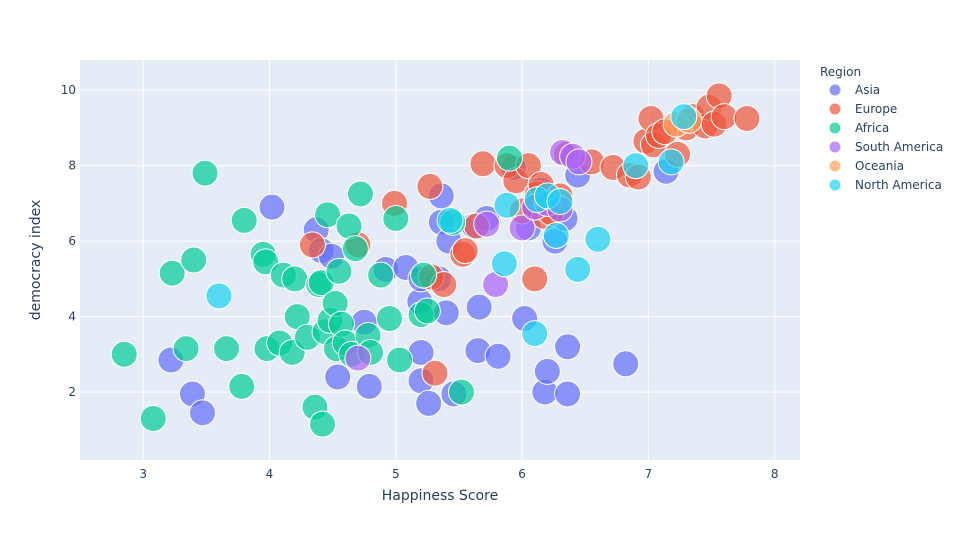 The height and width of the screenshot is (544, 960). What do you see at coordinates (854, 90) in the screenshot?
I see `legend-item: Asia` at bounding box center [854, 90].